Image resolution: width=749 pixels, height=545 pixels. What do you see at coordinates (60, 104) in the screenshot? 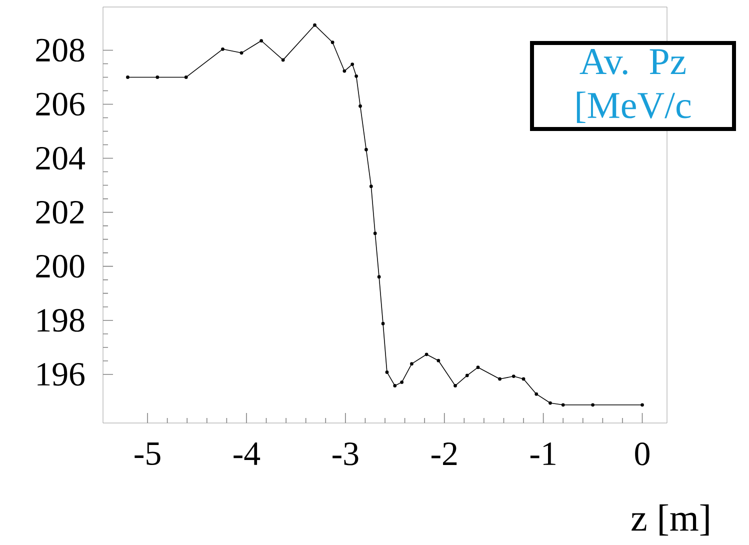
I see `y-tick-label: 206` at bounding box center [60, 104].